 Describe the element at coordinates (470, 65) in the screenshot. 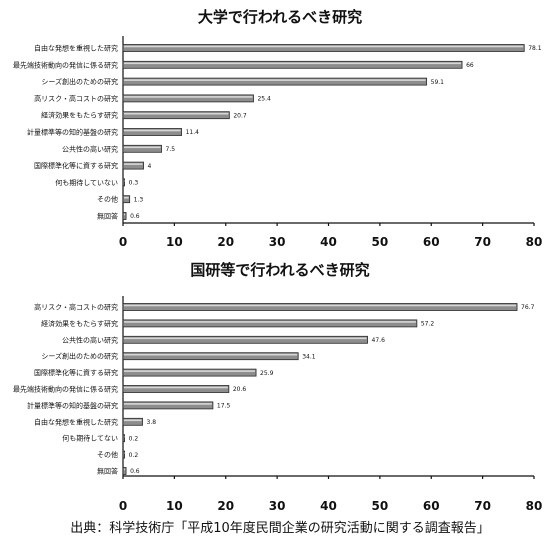

I see `value-label: 66` at that location.